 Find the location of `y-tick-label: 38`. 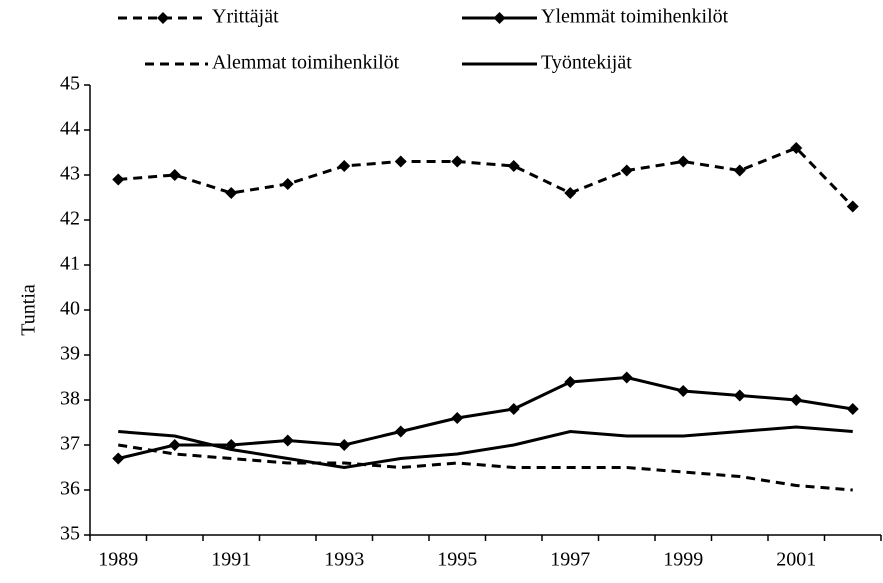

y-tick-label: 38 is located at coordinates (70, 399).